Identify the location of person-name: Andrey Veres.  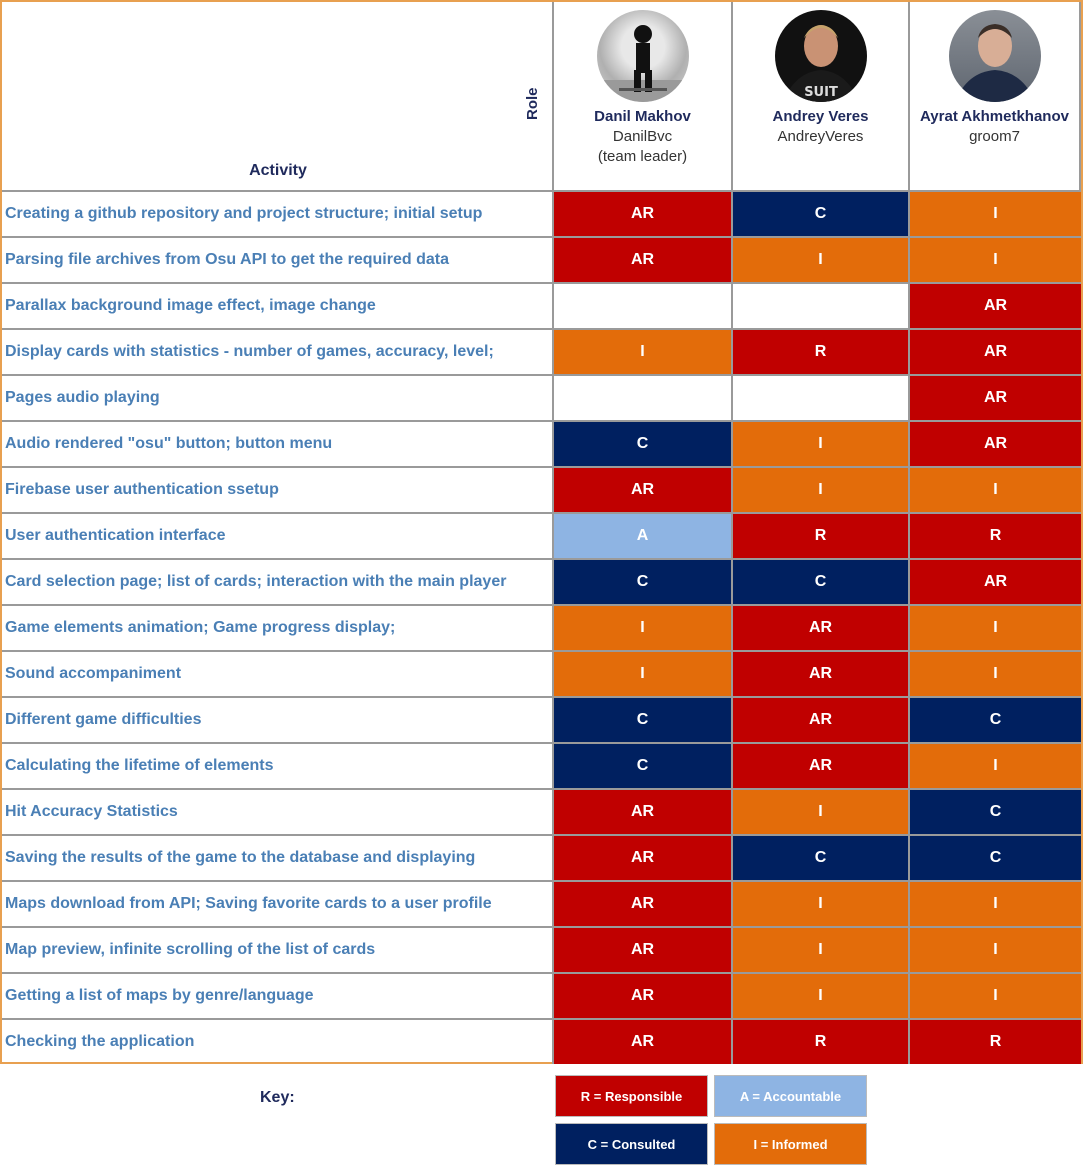
(820, 116).